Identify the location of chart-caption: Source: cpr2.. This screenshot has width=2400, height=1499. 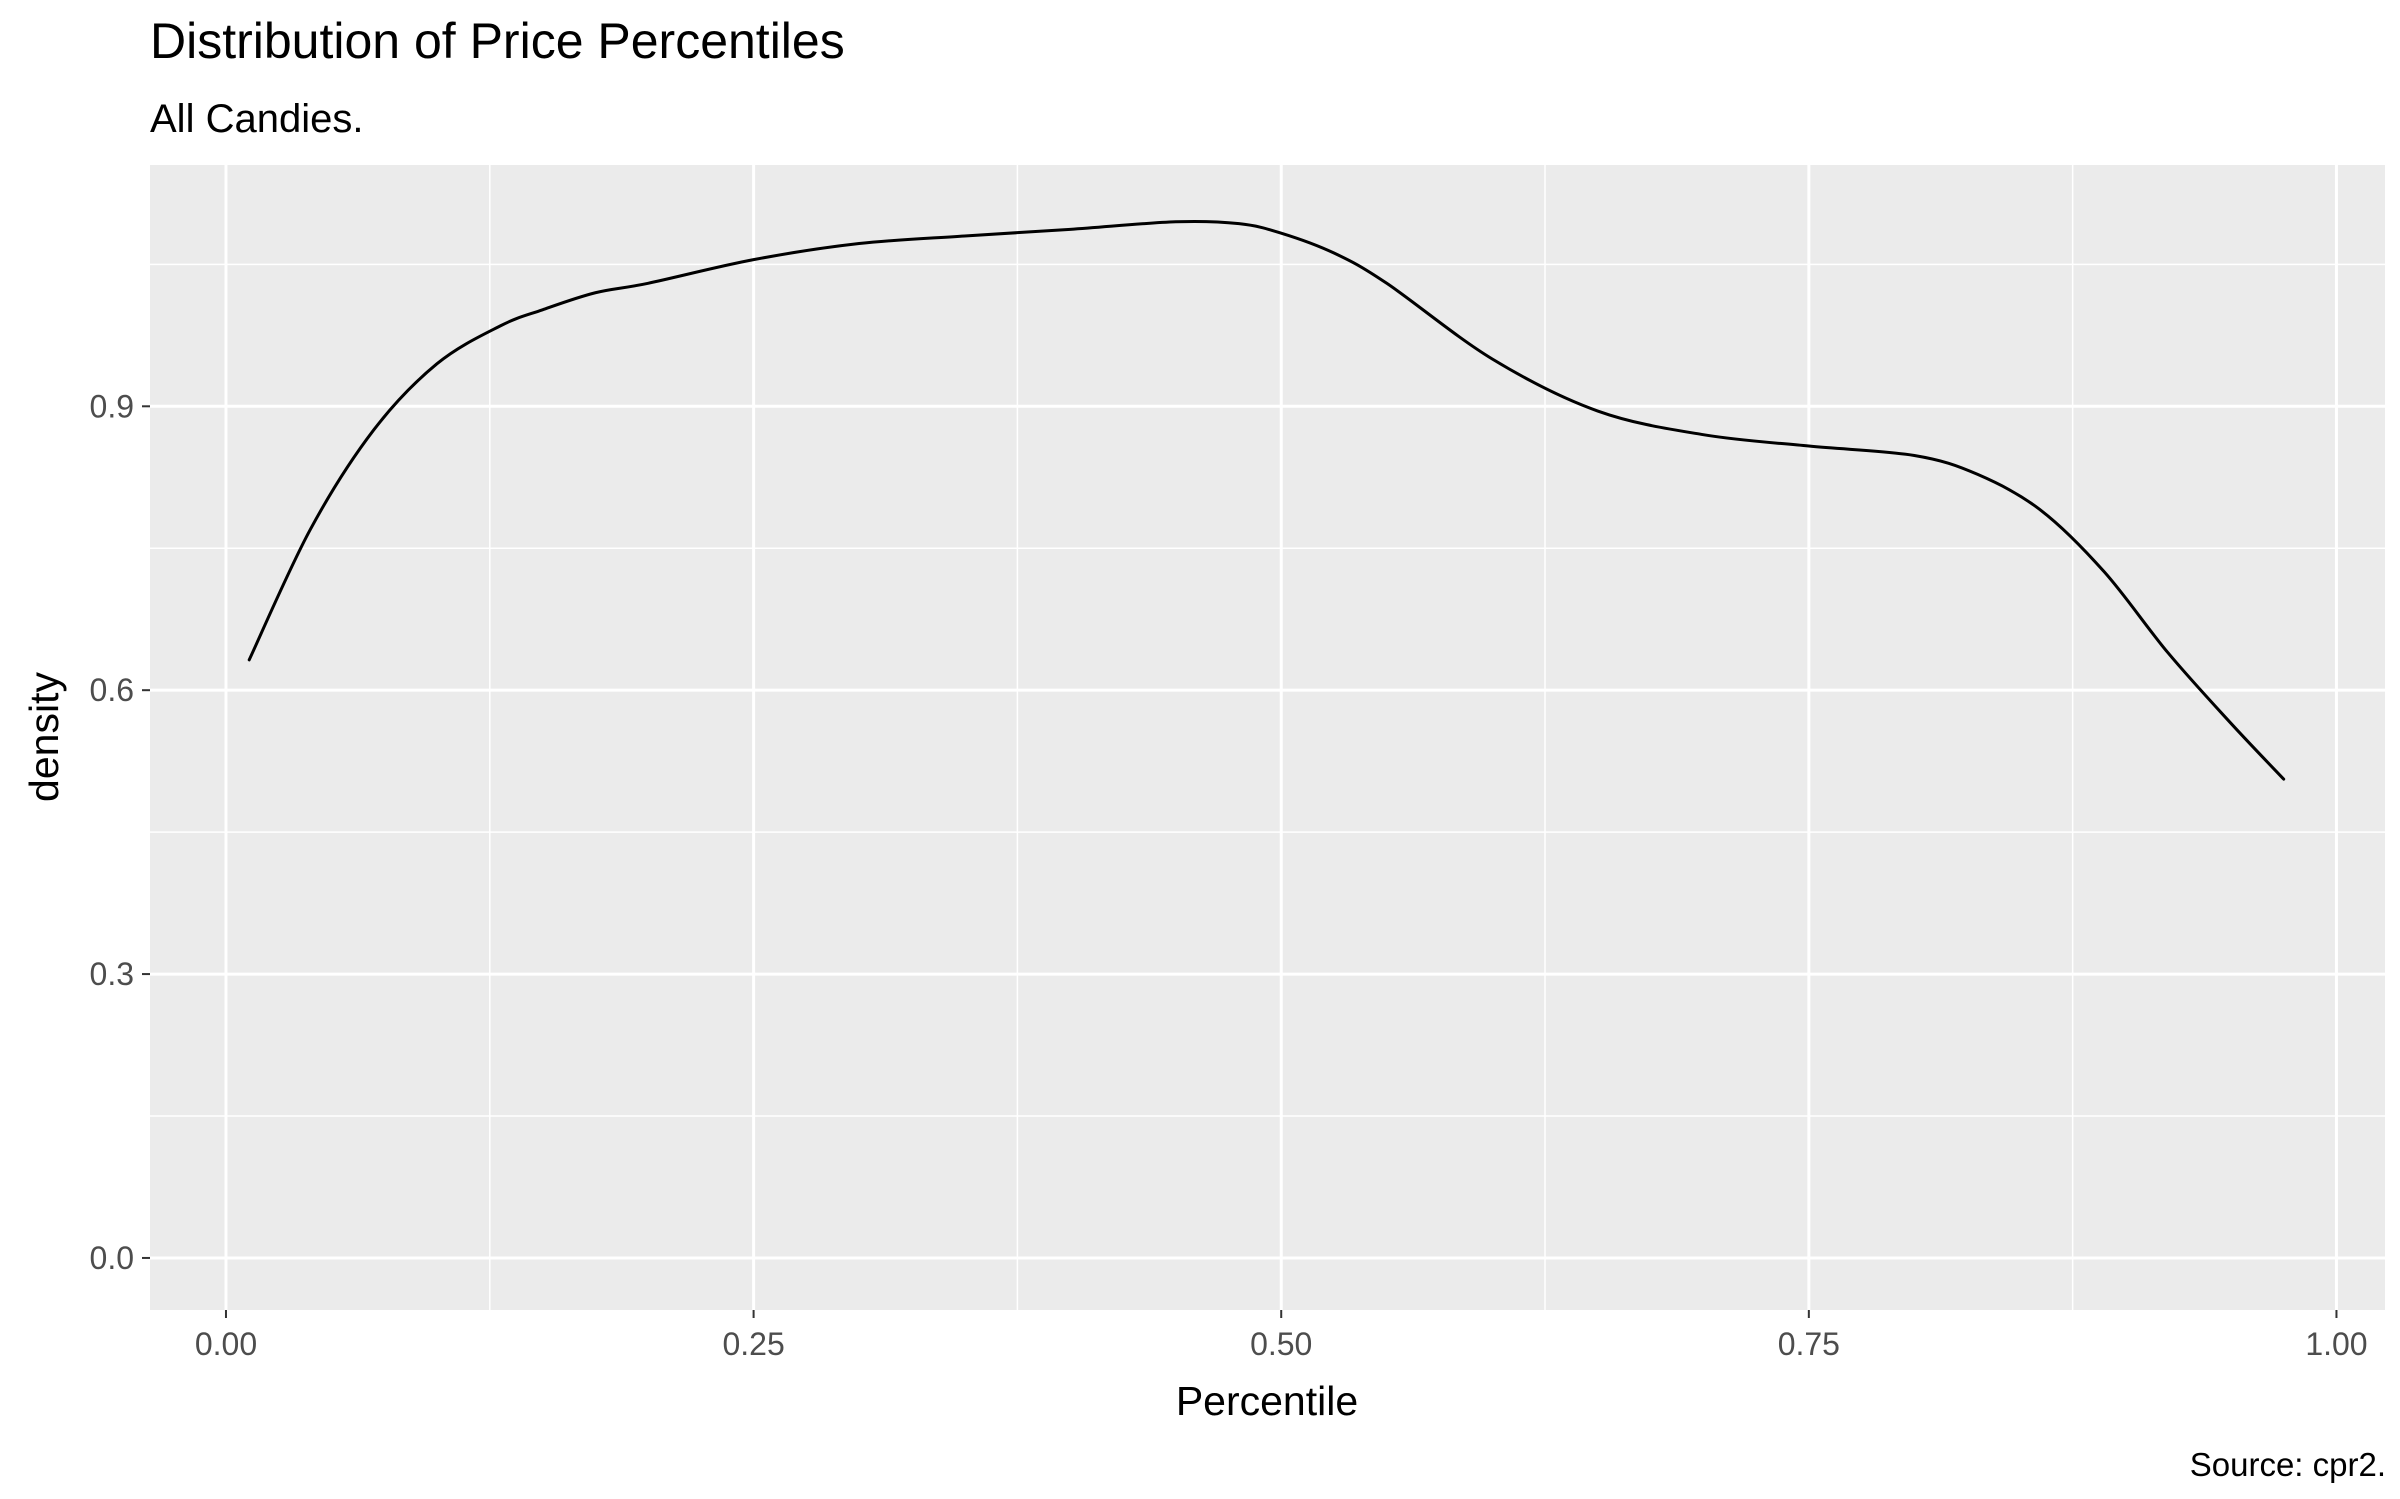
(2288, 1464).